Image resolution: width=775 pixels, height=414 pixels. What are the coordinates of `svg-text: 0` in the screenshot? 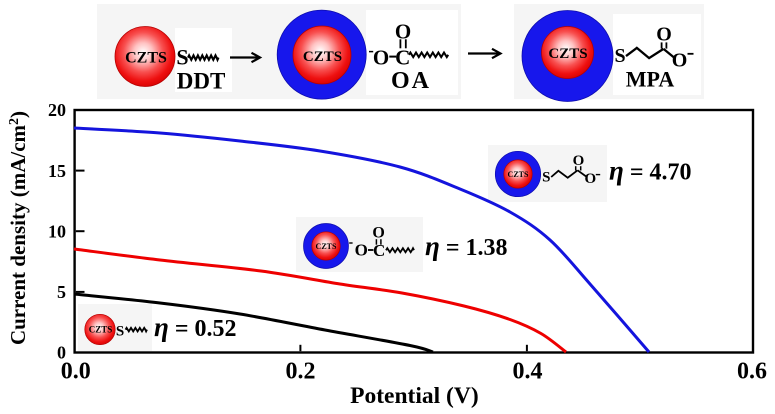 It's located at (61, 353).